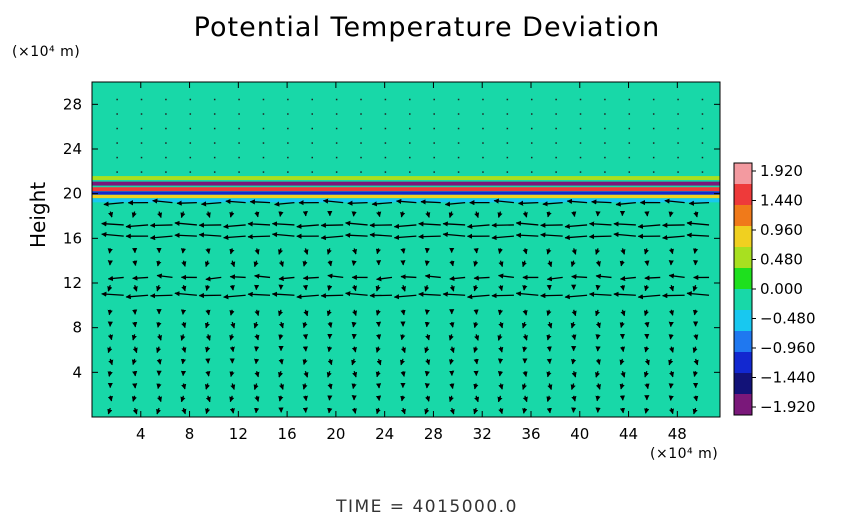 Image resolution: width=854 pixels, height=519 pixels. Describe the element at coordinates (788, 378) in the screenshot. I see `colorbar-tick-label: −1.440` at that location.